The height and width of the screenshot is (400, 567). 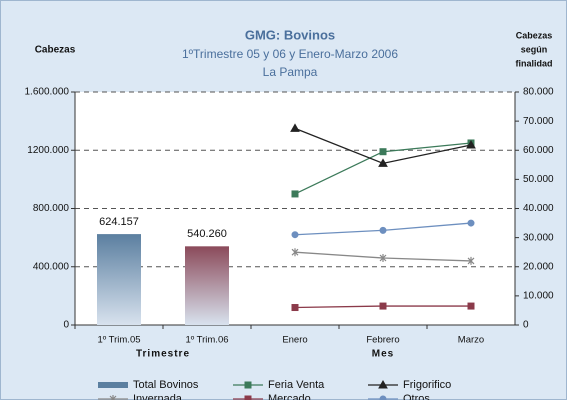 I want to click on y2-tick-label: 80.000, so click(x=538, y=92).